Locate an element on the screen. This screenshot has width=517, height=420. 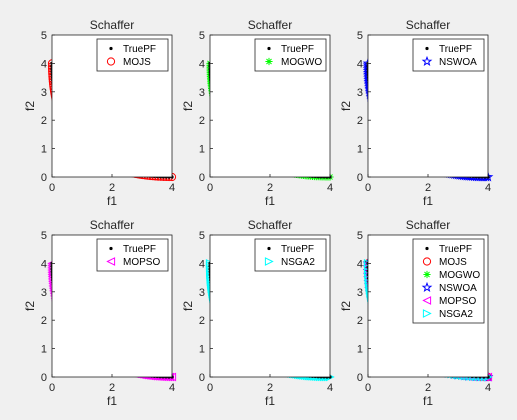
legend: TruePF MOJS is located at coordinates (132, 55).